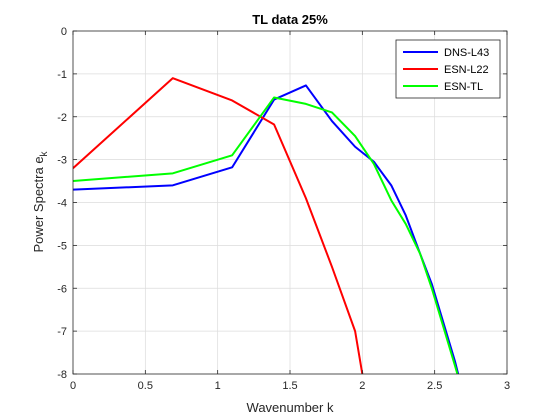 The image size is (560, 420). What do you see at coordinates (62, 75) in the screenshot?
I see `y-tick-label: -1` at bounding box center [62, 75].